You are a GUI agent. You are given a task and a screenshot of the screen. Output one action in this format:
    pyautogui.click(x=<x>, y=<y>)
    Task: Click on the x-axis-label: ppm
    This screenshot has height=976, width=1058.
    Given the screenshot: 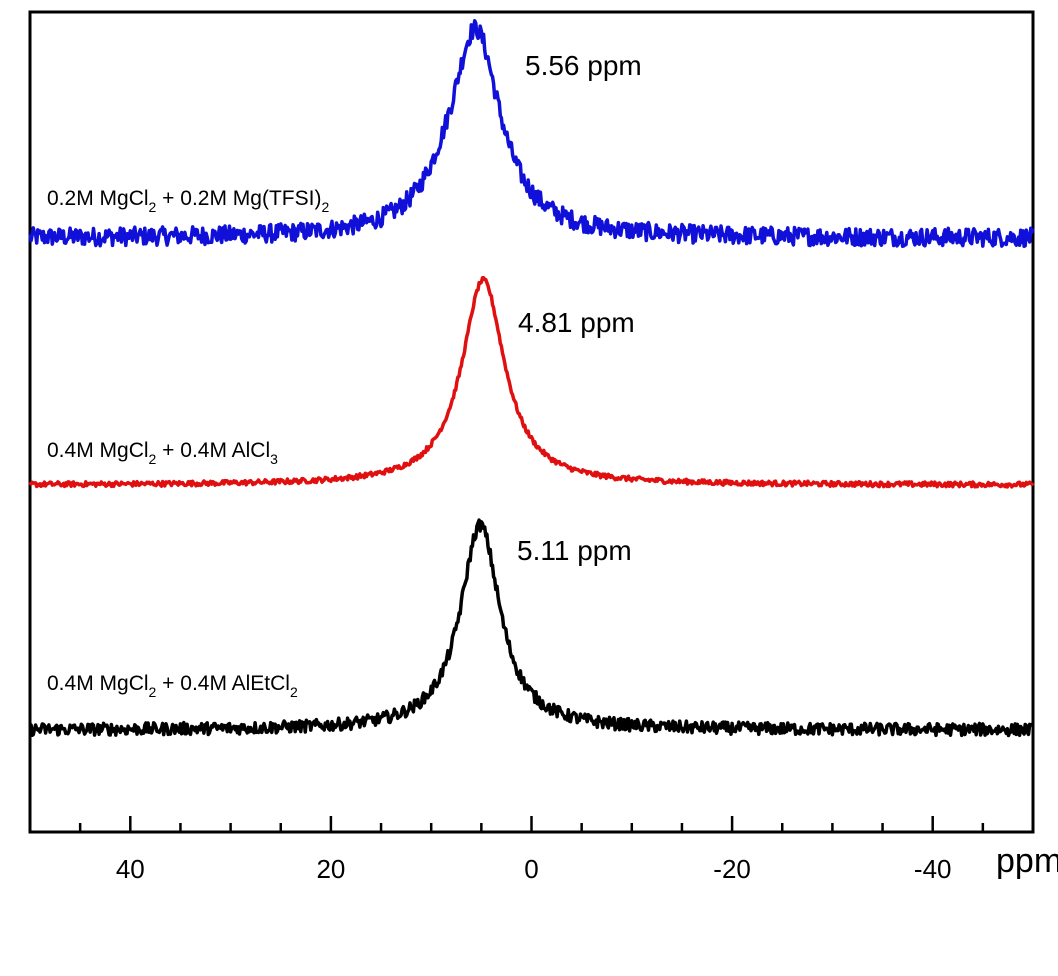 What is the action you would take?
    pyautogui.click(x=1027, y=861)
    